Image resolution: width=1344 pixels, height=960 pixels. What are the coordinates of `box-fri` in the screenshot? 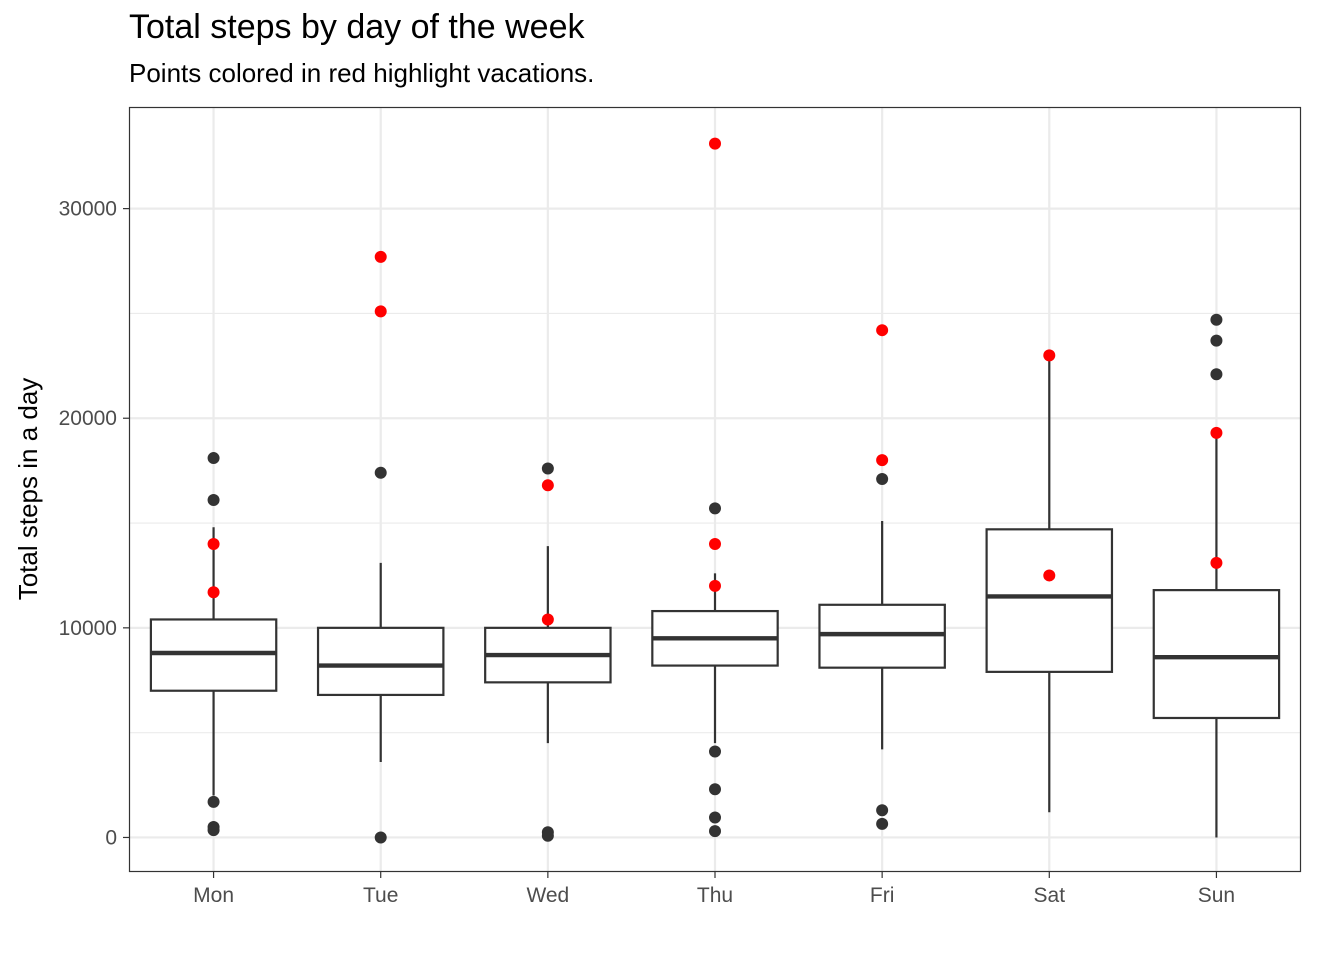 It's located at (882, 635).